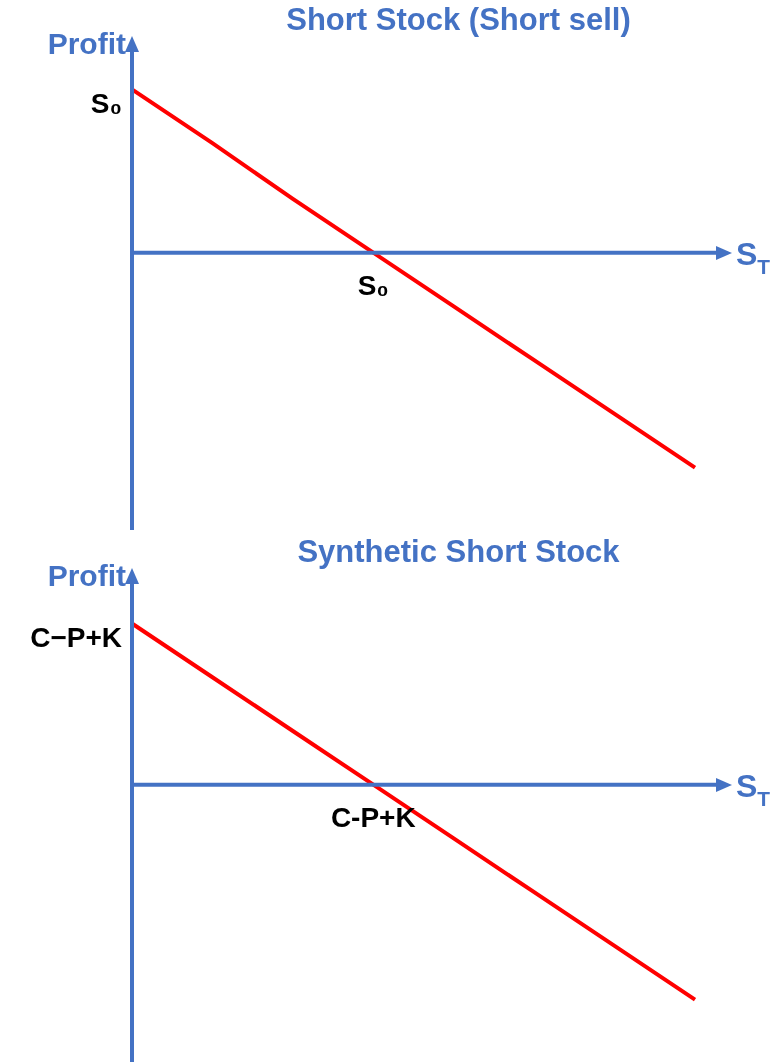  I want to click on chart-title: Short Stock (Short sell), so click(458, 19).